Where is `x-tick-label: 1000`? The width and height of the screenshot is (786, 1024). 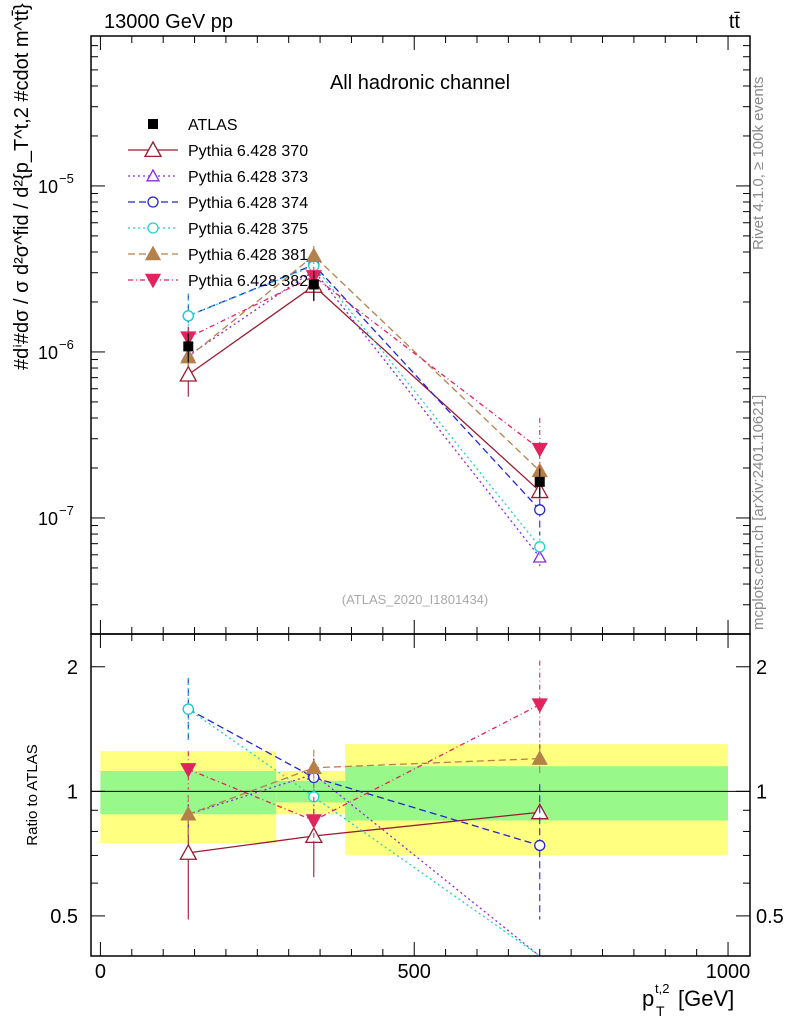
x-tick-label: 1000 is located at coordinates (728, 972).